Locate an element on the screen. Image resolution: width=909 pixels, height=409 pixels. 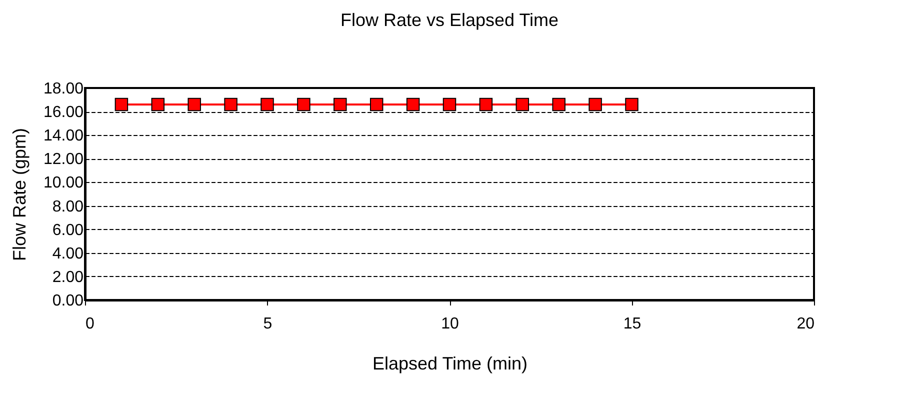
x-tick-label: 10 is located at coordinates (450, 324).